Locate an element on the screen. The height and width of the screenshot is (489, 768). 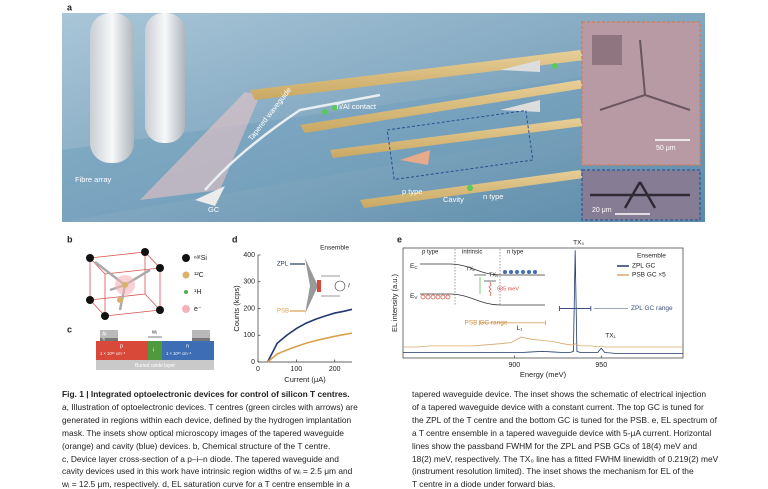
peak-label: TX₁ is located at coordinates (610, 336).